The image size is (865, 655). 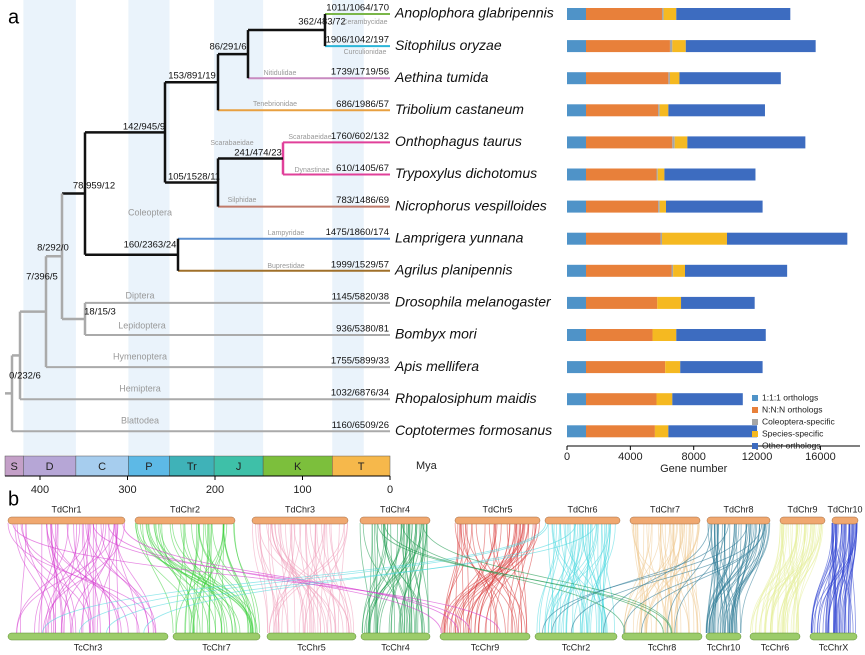 I want to click on species-name: Drosophila melanogaster, so click(x=473, y=302).